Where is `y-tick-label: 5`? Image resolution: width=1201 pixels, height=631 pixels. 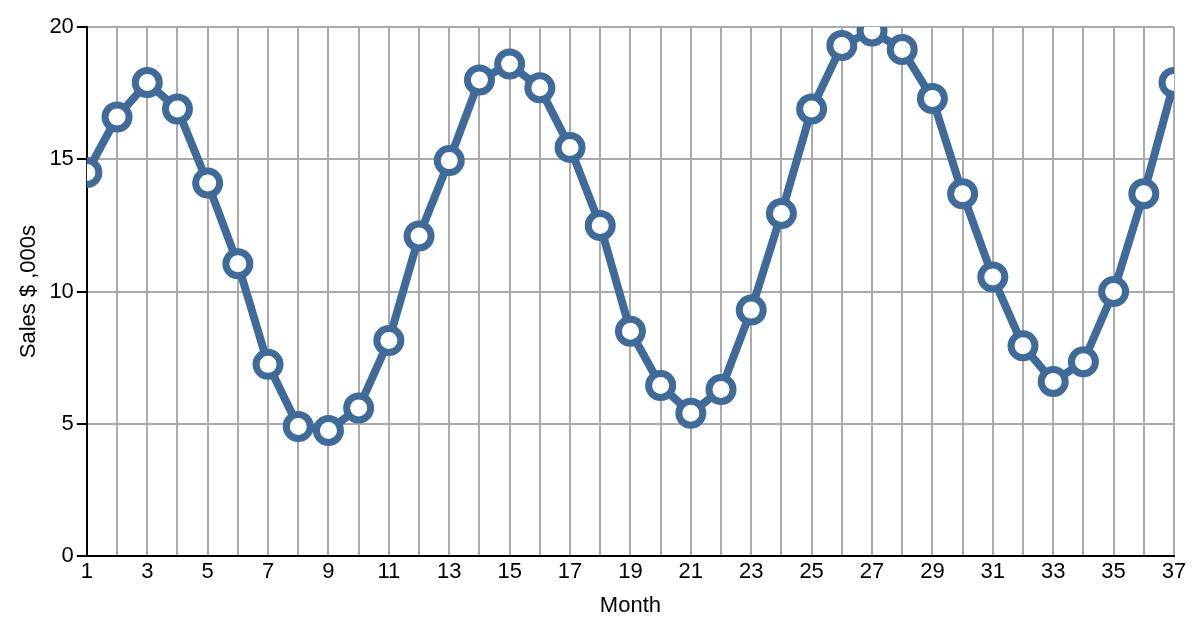
y-tick-label: 5 is located at coordinates (67, 422).